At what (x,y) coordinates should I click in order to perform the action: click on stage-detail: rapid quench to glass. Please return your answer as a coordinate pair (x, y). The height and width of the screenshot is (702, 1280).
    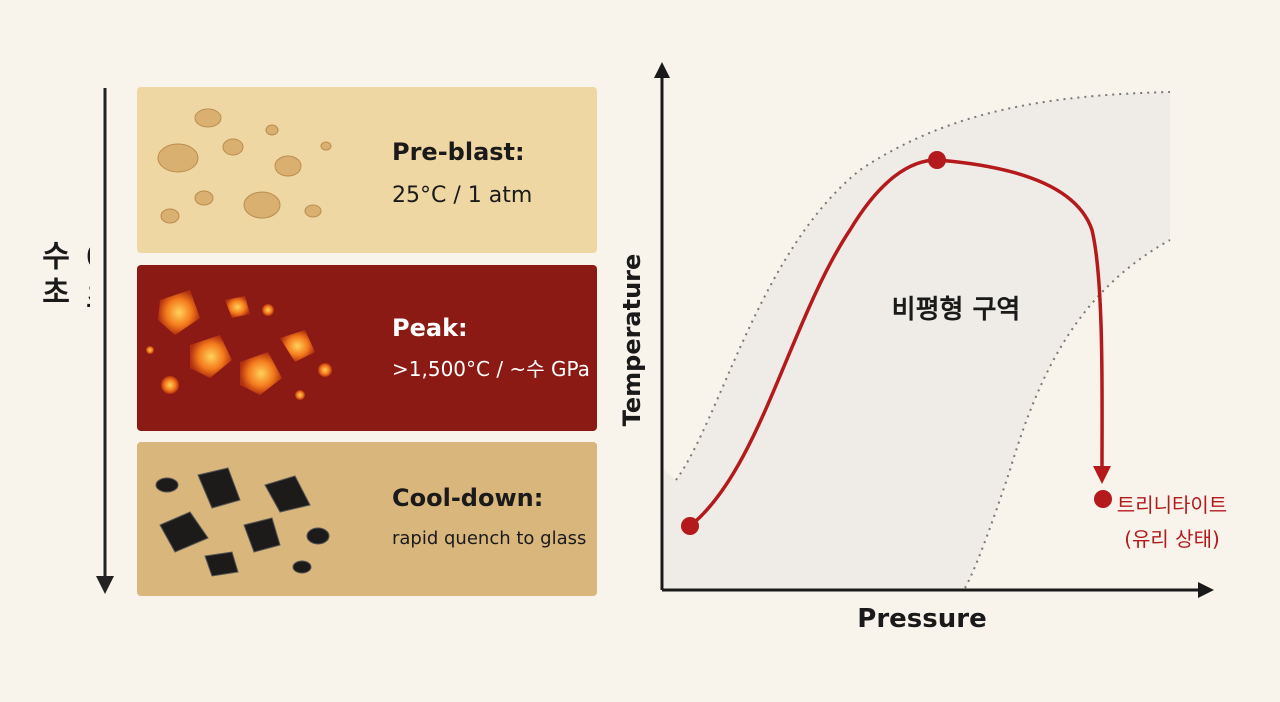
    Looking at the image, I should click on (489, 538).